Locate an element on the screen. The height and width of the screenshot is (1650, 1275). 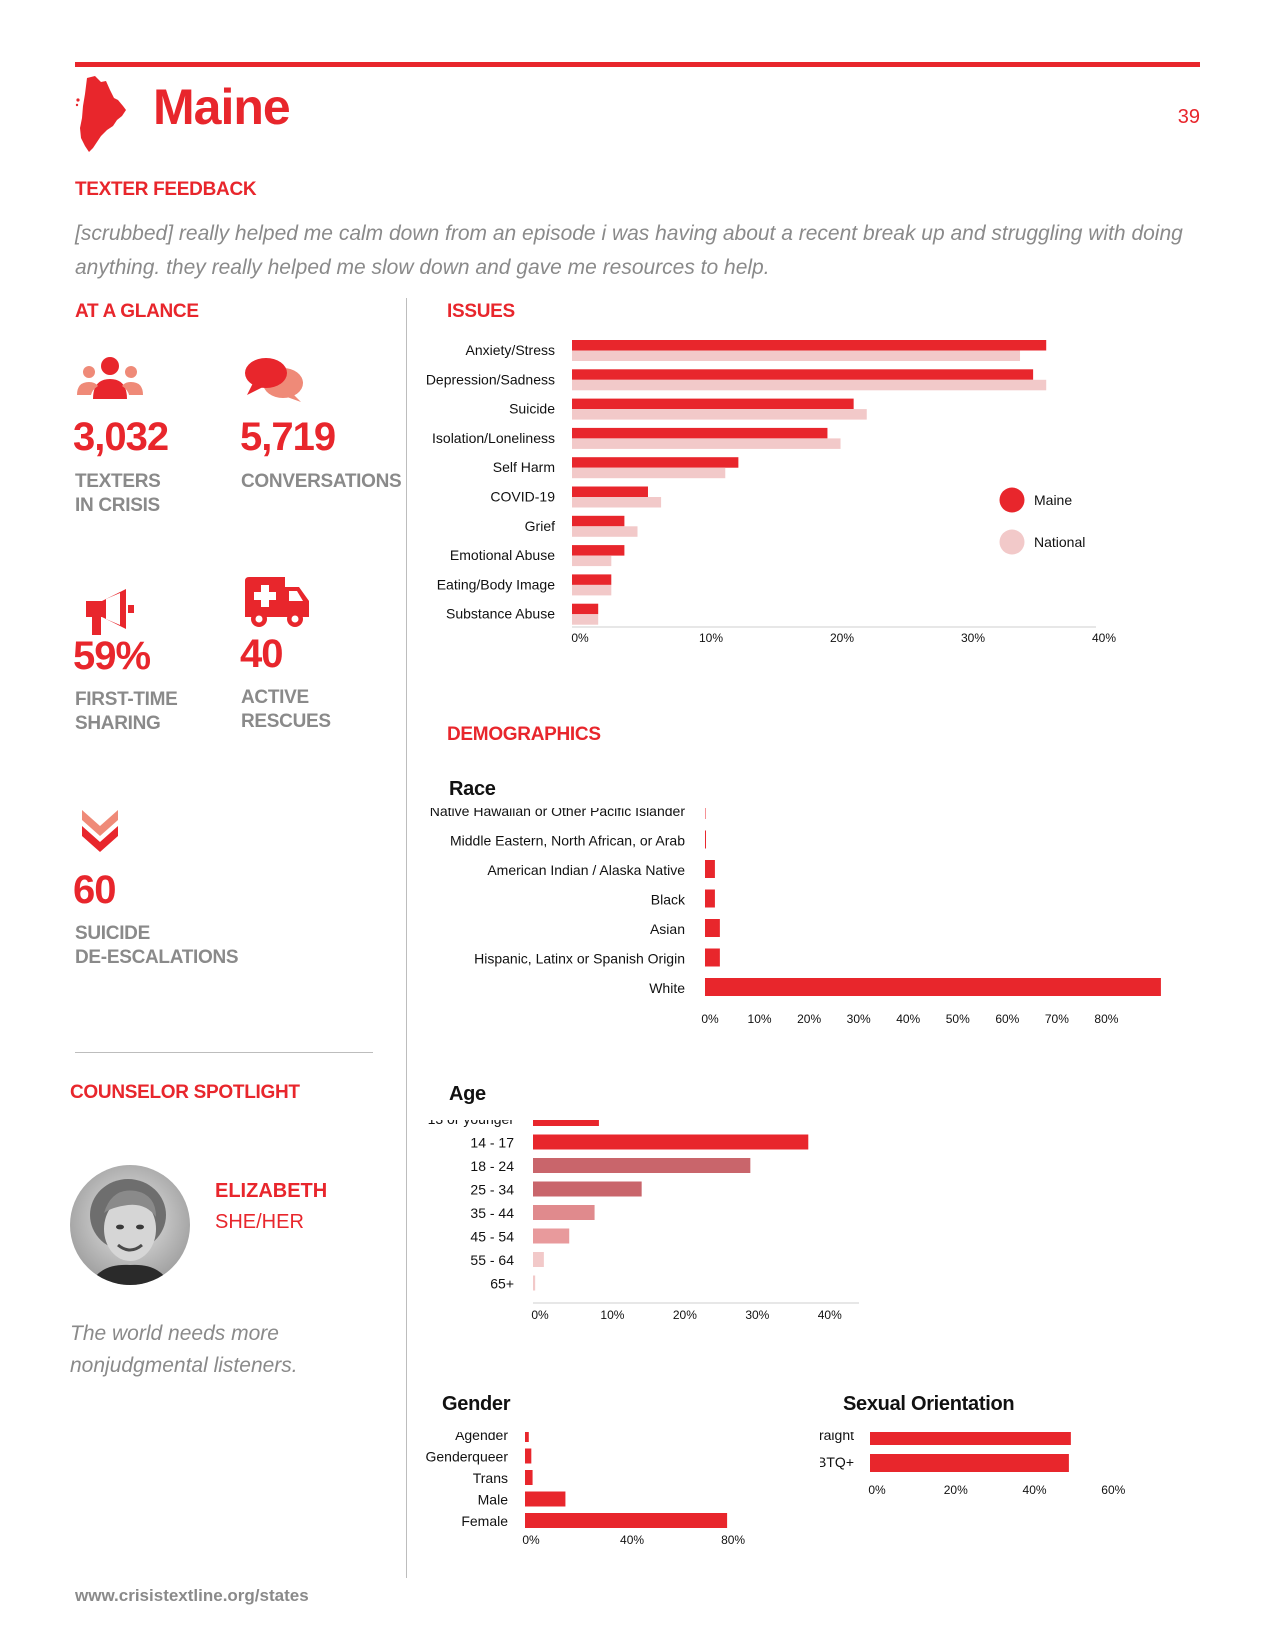
category-label: Hispanic, Latinx or Spanish Origin is located at coordinates (579, 959).